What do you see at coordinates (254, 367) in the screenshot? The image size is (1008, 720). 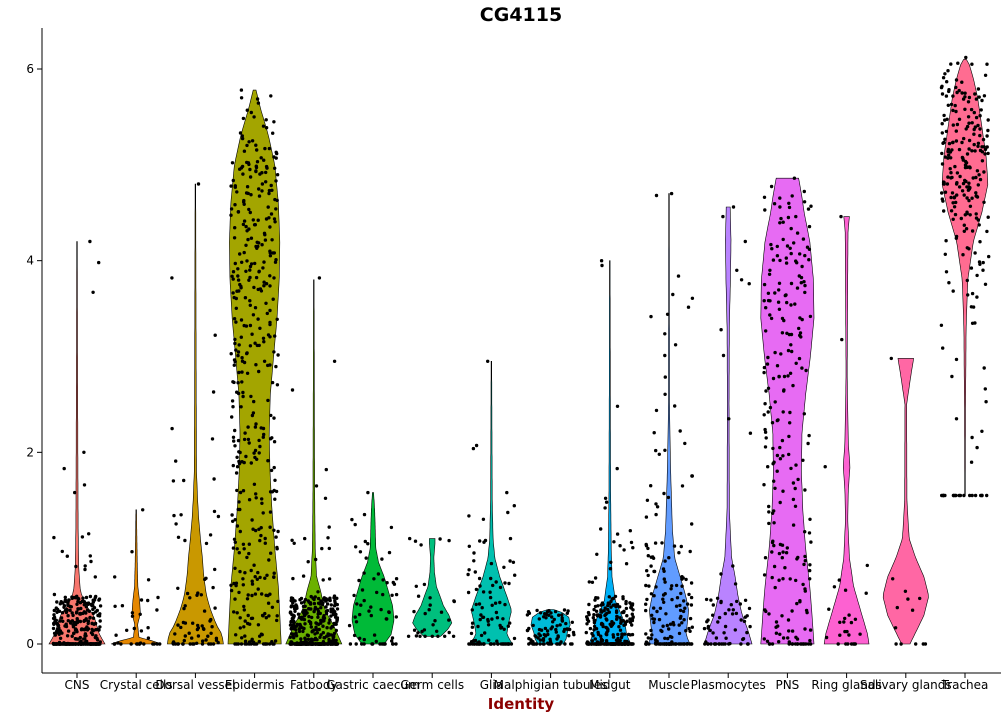 I see `violin-epidermis` at bounding box center [254, 367].